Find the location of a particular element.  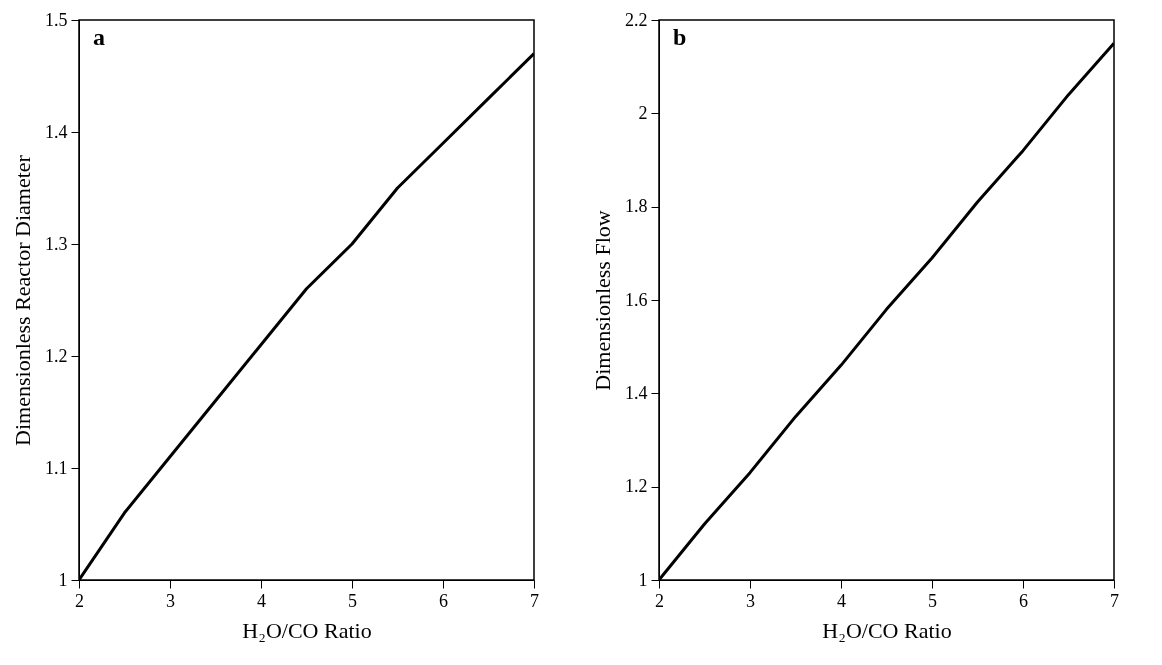

y-tick-label: 1.3 is located at coordinates (56, 243).